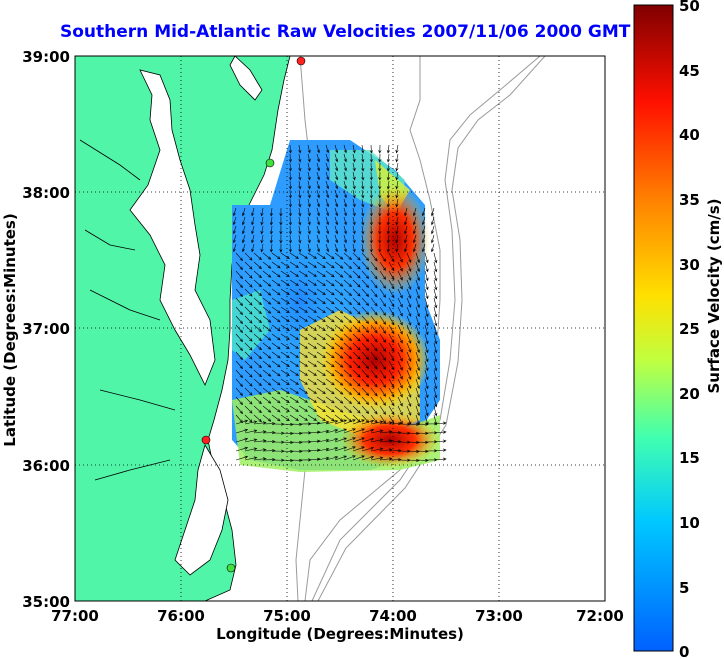 This screenshot has height=659, width=724. I want to click on delaware-bay, so click(246, 78).